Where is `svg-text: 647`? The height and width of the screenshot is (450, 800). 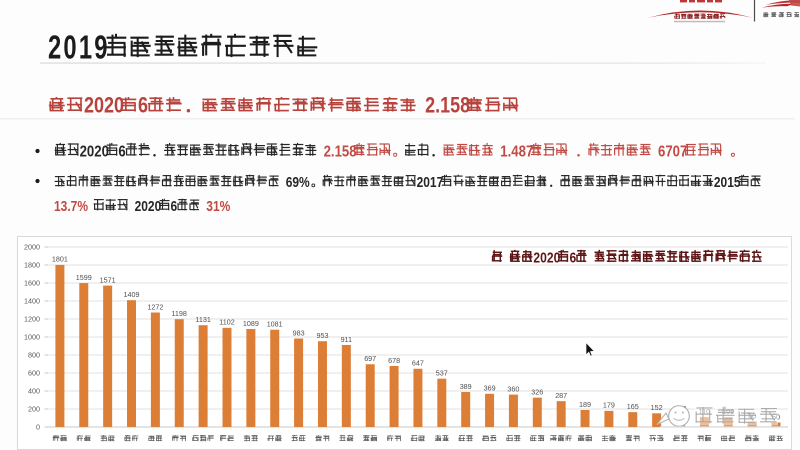 svg-text: 647 is located at coordinates (418, 363).